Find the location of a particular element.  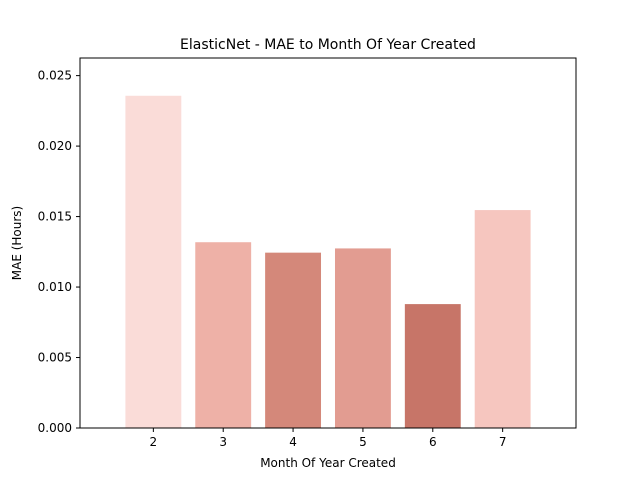

y-tick-label: 0.025 is located at coordinates (55, 76).